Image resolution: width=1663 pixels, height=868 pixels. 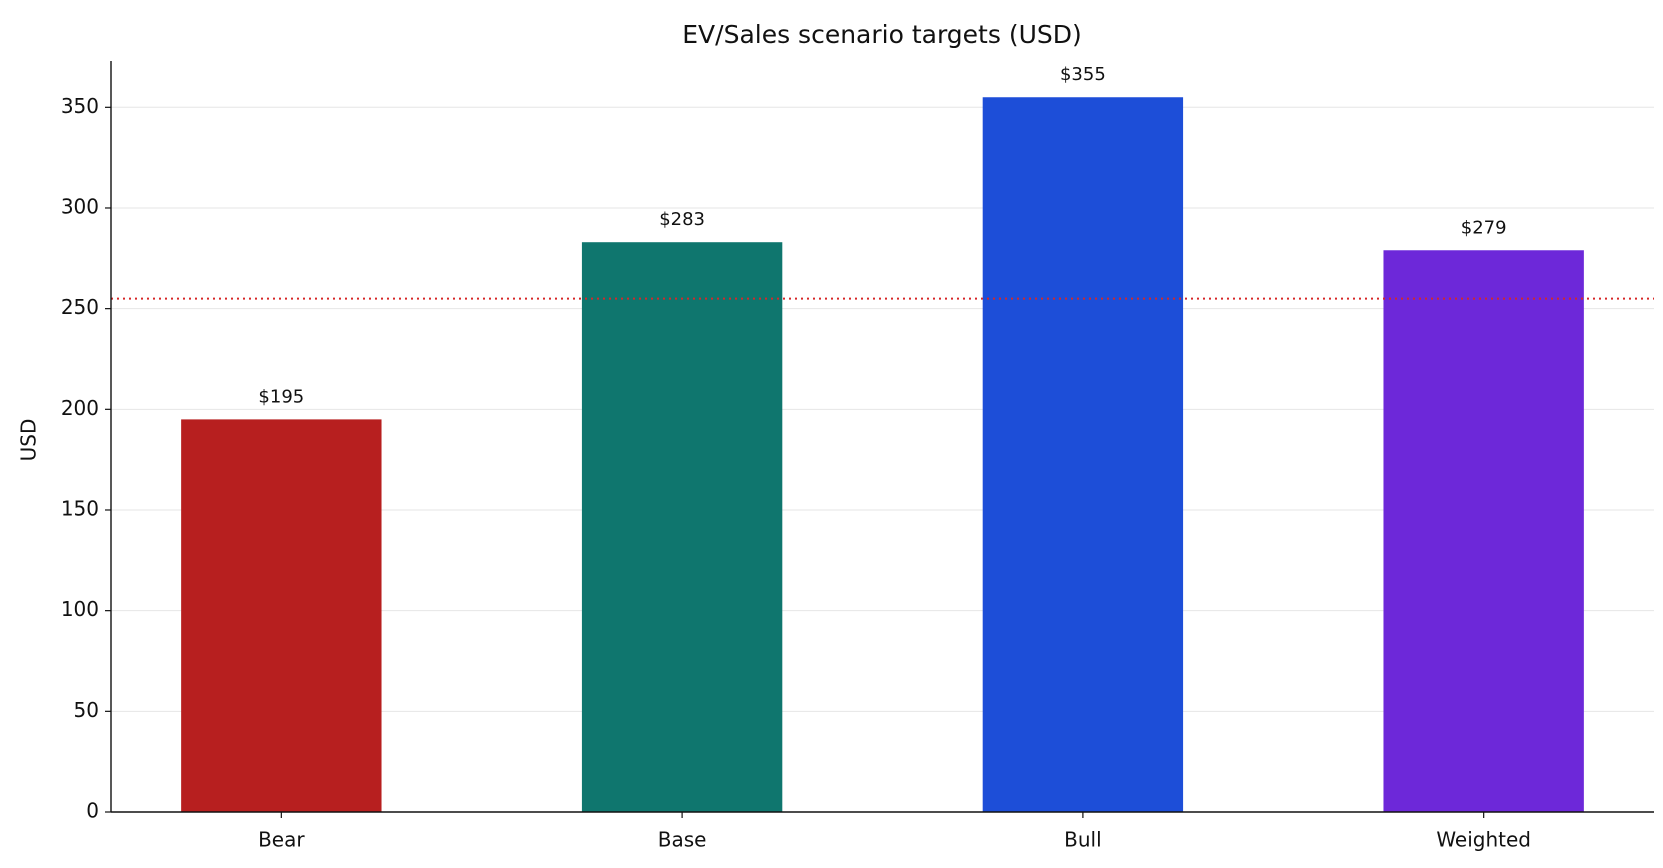 What do you see at coordinates (80, 206) in the screenshot?
I see `y-tick-label: 300` at bounding box center [80, 206].